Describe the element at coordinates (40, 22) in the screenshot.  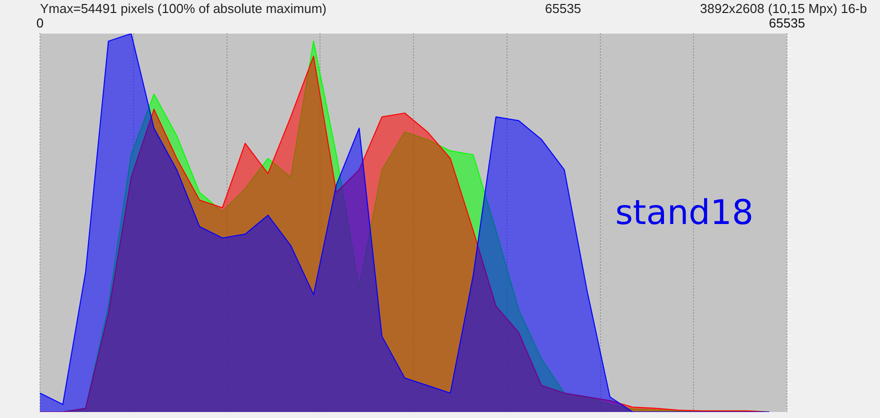
I see `x-tick-label: 0` at that location.